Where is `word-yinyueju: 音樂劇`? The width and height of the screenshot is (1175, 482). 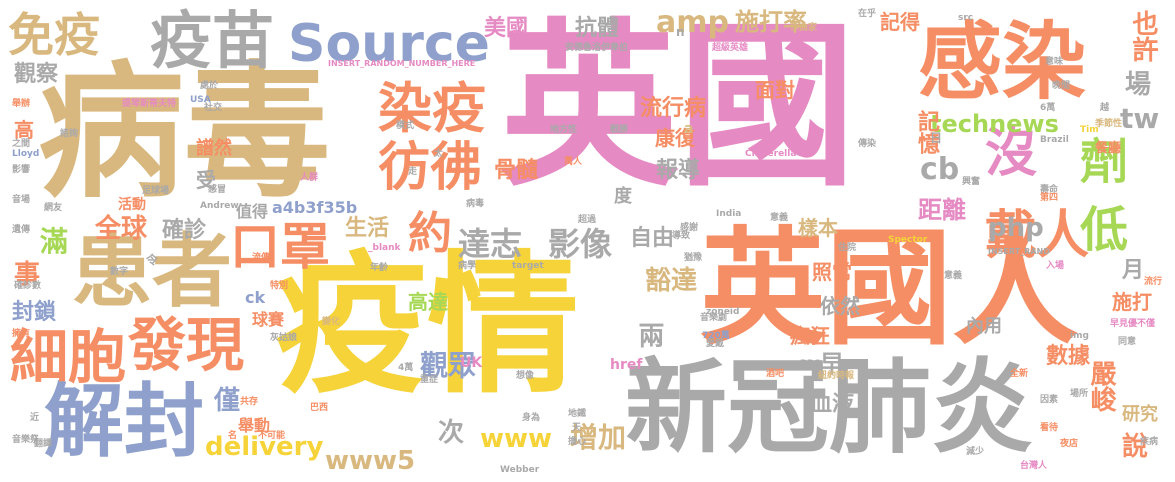 word-yinyueju: 音樂劇 is located at coordinates (714, 318).